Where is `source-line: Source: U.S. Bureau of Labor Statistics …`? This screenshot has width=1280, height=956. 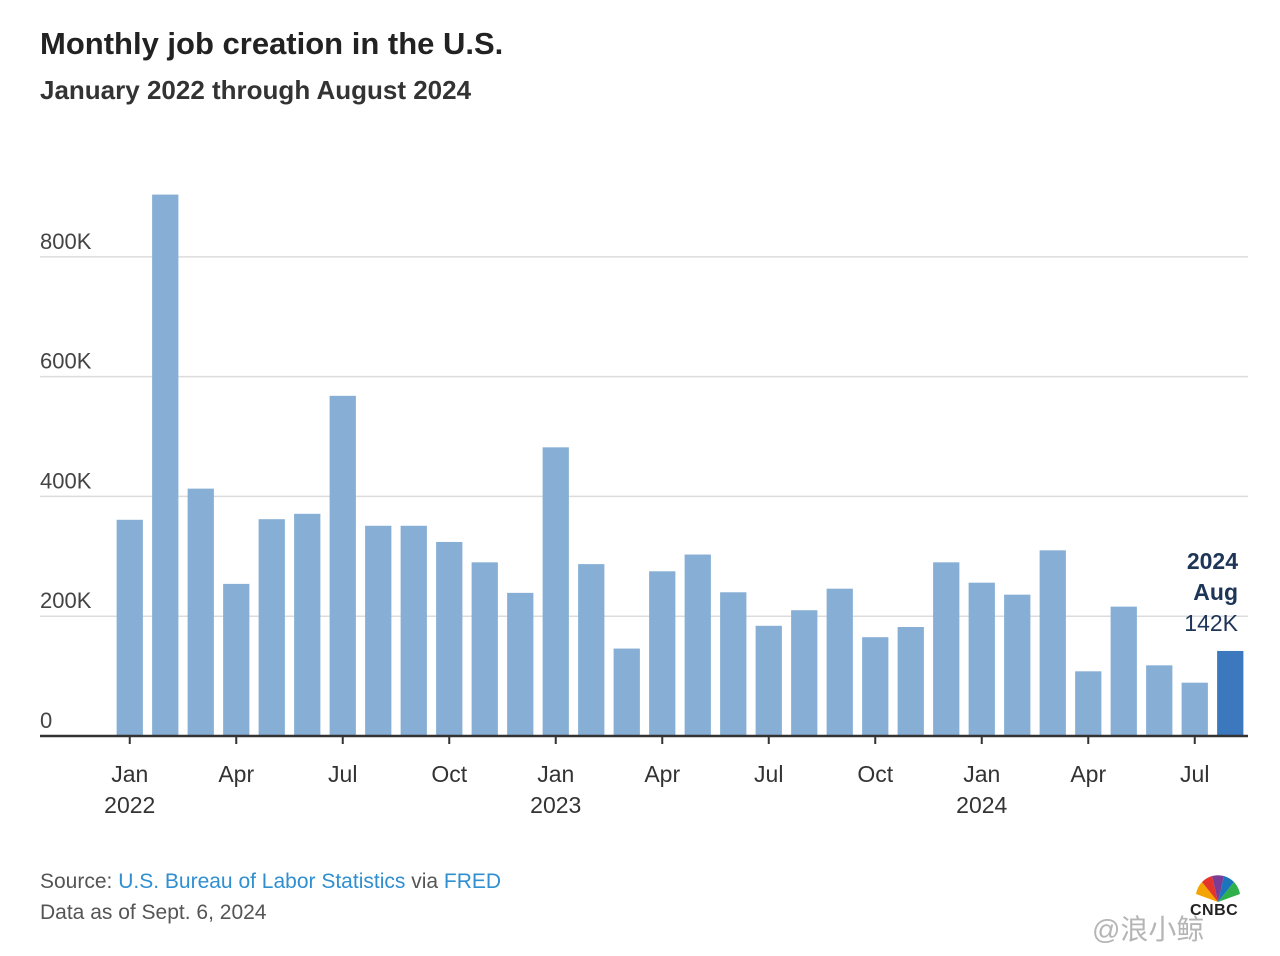 source-line: Source: U.S. Bureau of Labor Statistics … is located at coordinates (270, 882).